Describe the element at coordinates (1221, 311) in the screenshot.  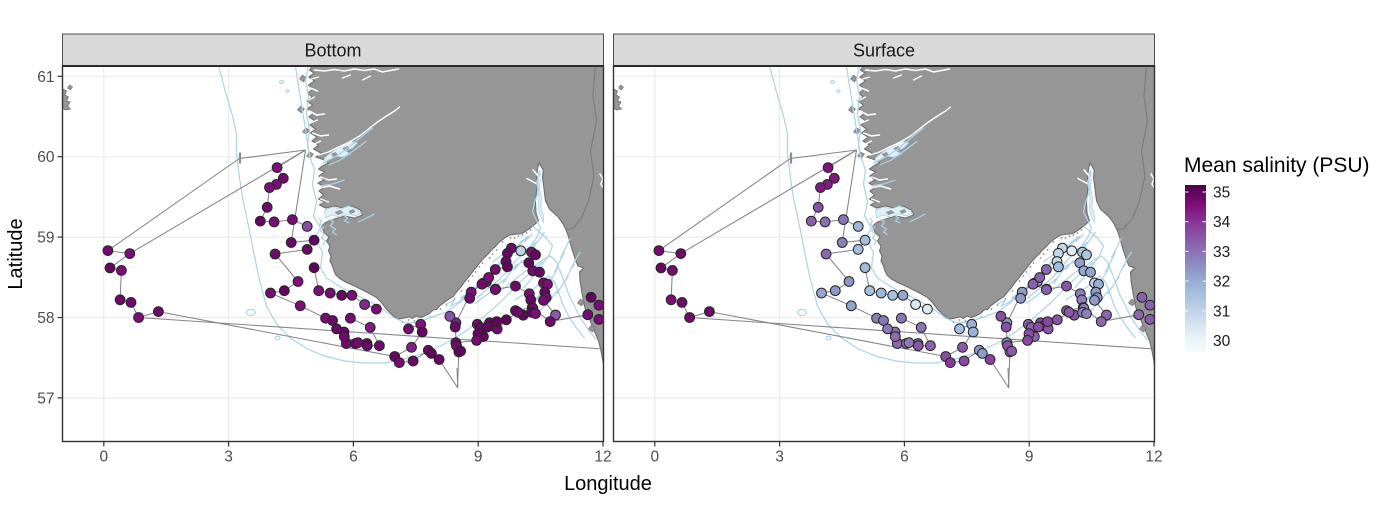
I see `svg-text: 31` at that location.